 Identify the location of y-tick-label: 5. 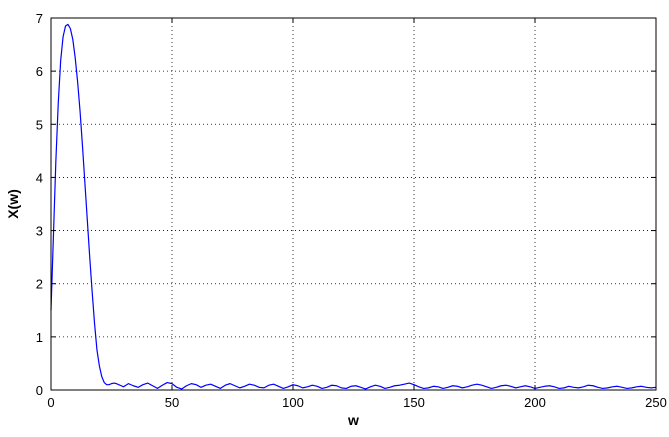
(39, 124).